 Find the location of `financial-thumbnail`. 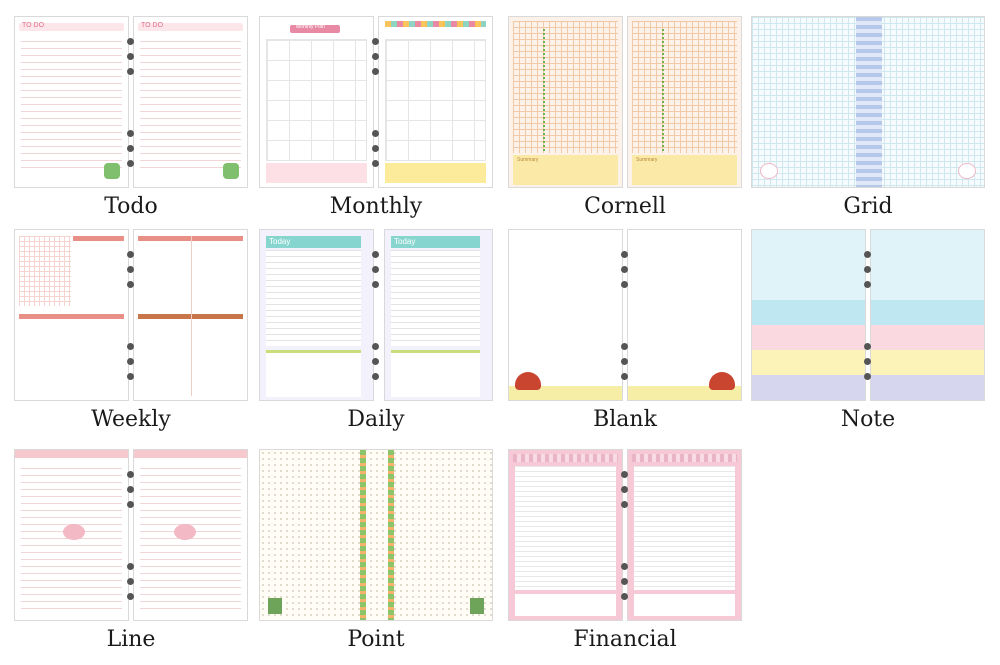

financial-thumbnail is located at coordinates (625, 535).